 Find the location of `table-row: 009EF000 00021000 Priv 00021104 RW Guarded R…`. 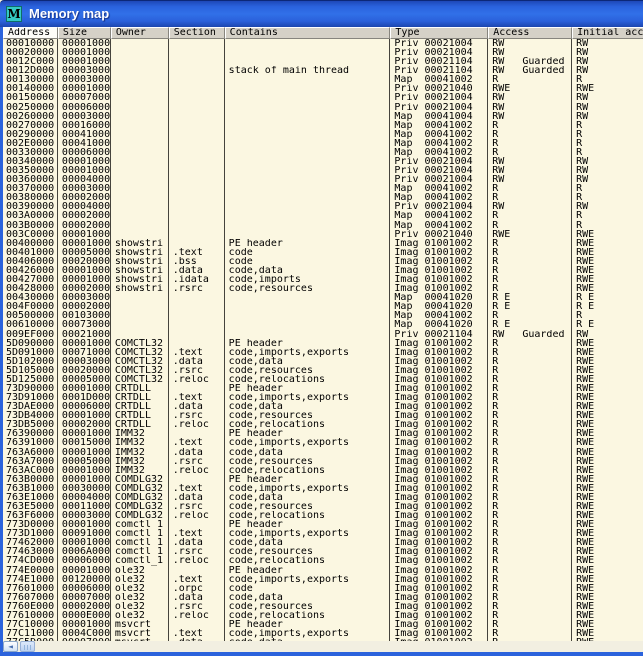

table-row: 009EF000 00021000 Priv 00021104 RW Guarded R… is located at coordinates (323, 334).